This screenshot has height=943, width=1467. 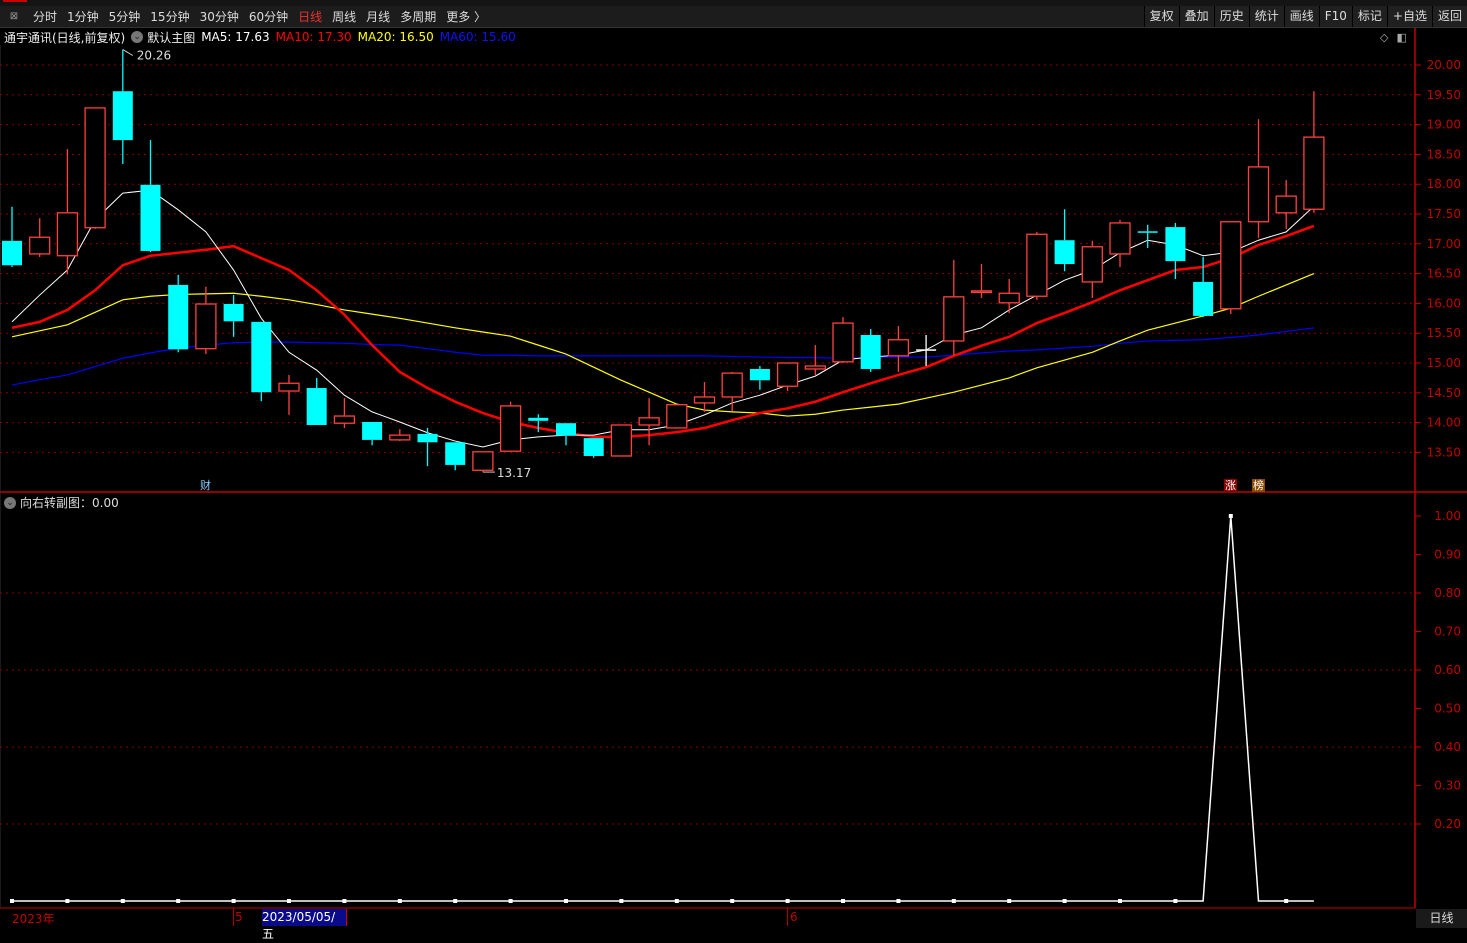 I want to click on toolbar-action-button: 历史, so click(x=1231, y=16).